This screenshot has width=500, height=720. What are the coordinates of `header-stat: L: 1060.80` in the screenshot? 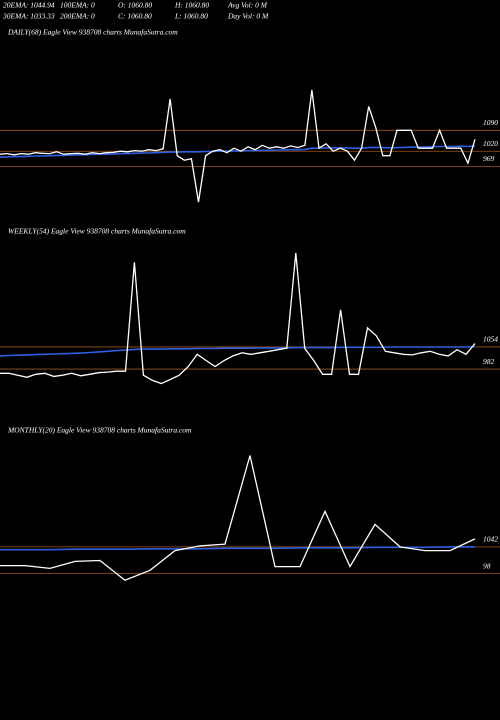 It's located at (191, 16).